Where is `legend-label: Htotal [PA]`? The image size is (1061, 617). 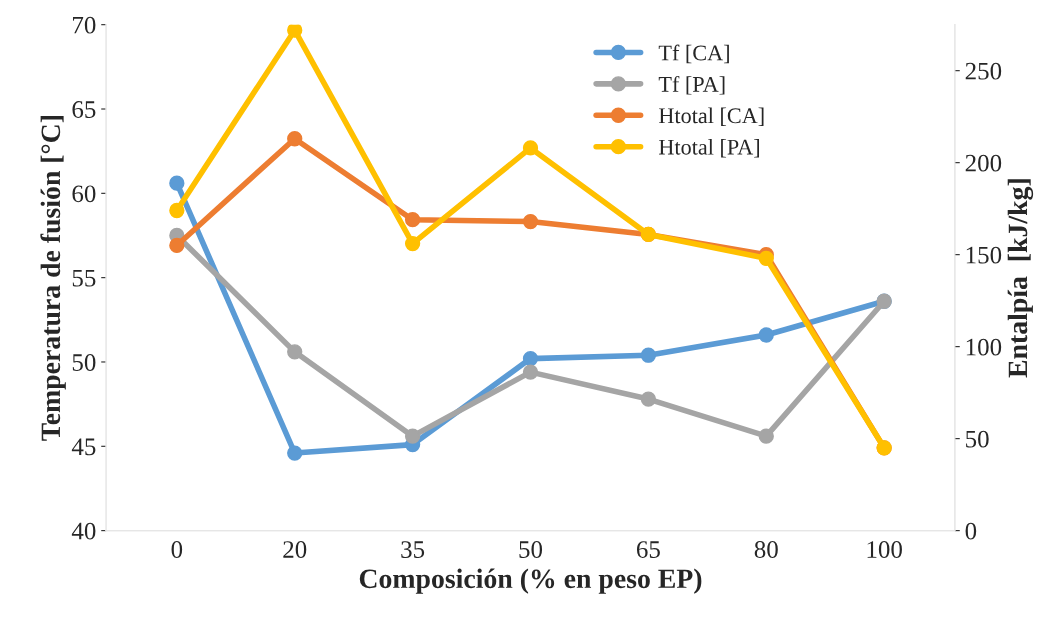
legend-label: Htotal [PA] is located at coordinates (709, 148).